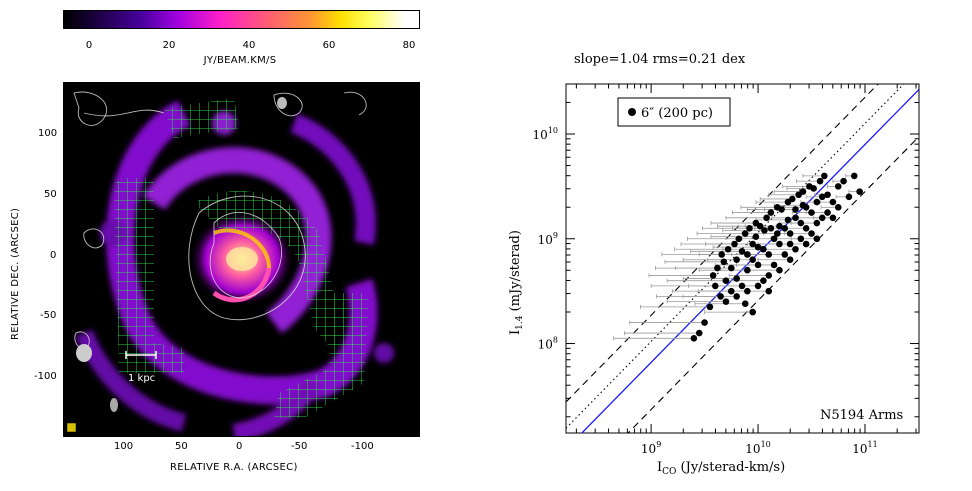 This screenshot has width=972, height=491. I want to click on map-y-tick: 100, so click(48, 133).